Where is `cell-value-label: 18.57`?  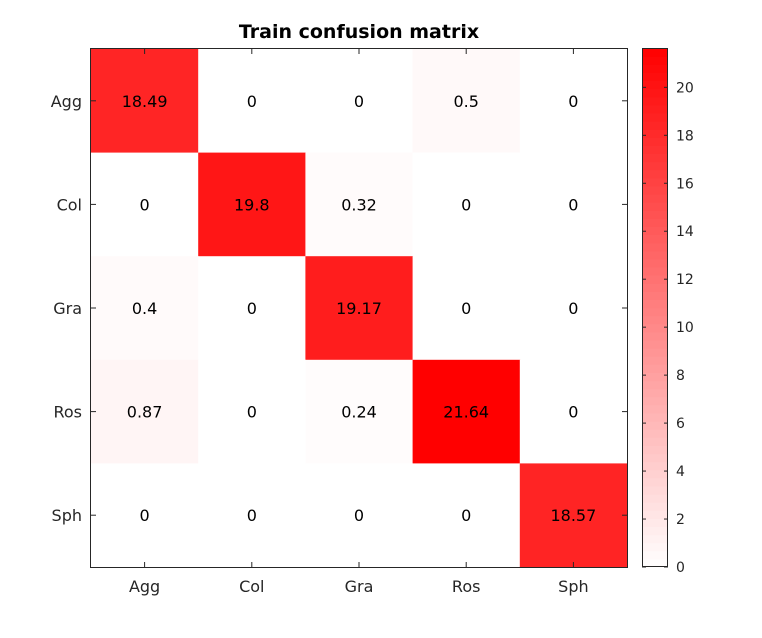
cell-value-label: 18.57 is located at coordinates (573, 515).